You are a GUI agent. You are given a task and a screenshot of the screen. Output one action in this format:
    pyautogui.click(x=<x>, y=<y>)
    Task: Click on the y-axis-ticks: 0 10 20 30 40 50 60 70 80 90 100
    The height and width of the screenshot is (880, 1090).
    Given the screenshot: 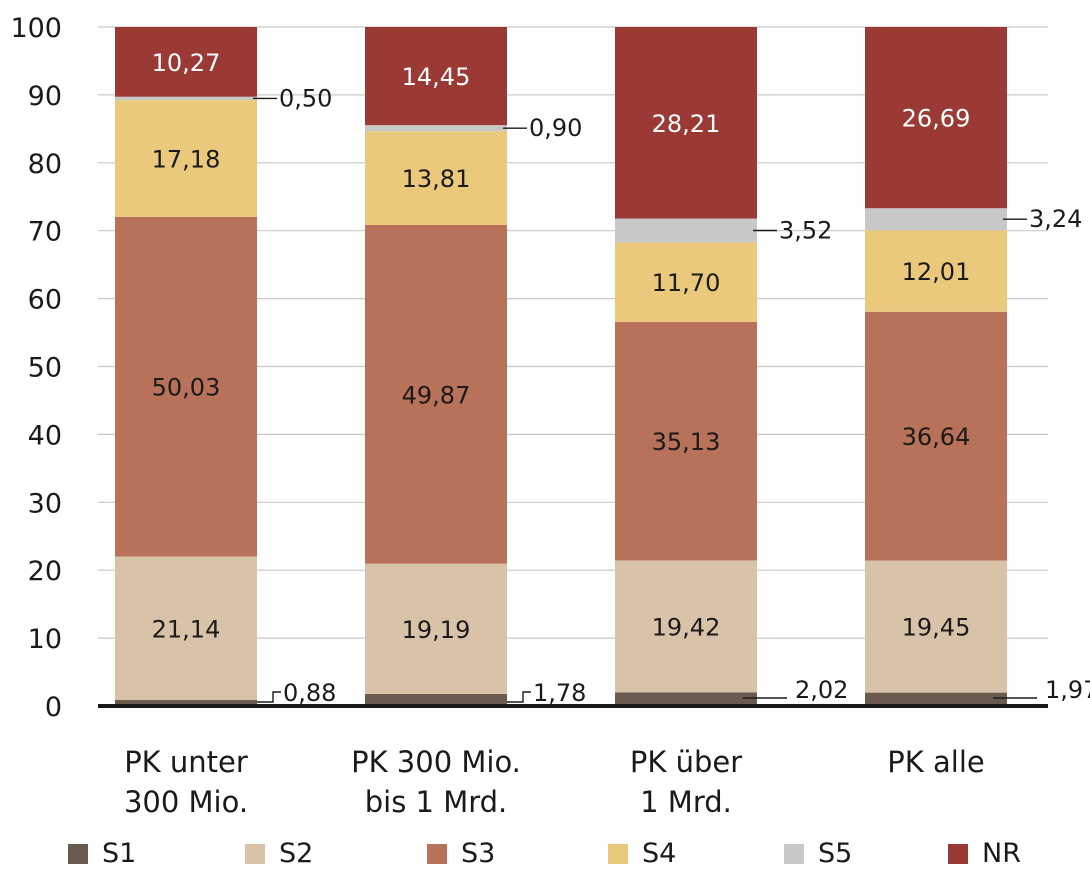 What is the action you would take?
    pyautogui.click(x=36, y=368)
    